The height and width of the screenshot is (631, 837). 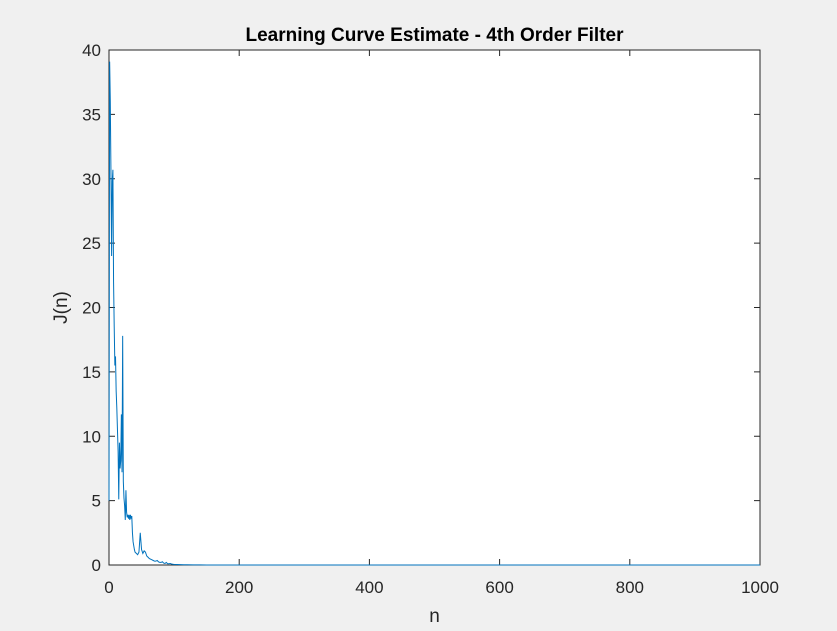 What do you see at coordinates (91, 179) in the screenshot?
I see `y-tick-label: 30` at bounding box center [91, 179].